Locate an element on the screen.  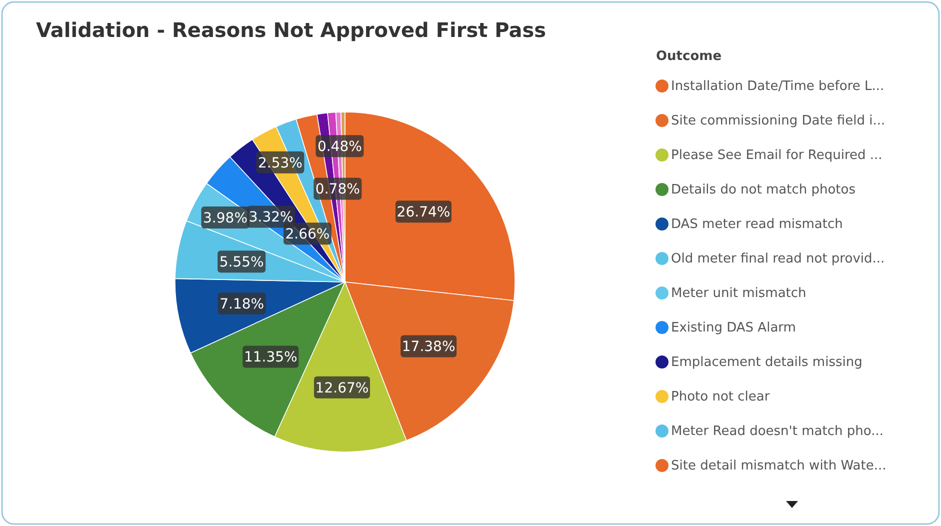
data-label: 2.66% is located at coordinates (307, 234).